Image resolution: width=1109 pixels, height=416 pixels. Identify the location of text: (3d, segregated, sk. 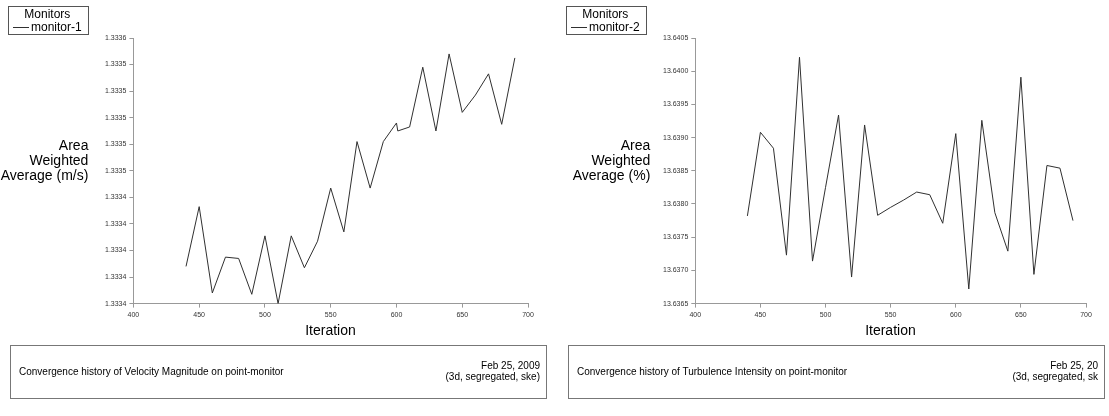
(1055, 376).